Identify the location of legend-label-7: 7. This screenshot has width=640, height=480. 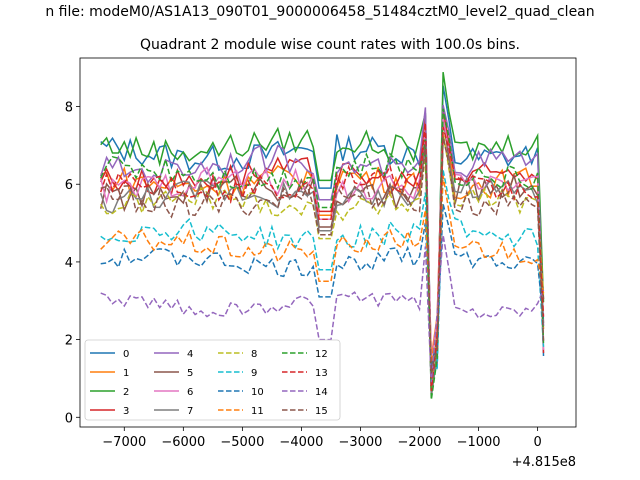
(190, 411).